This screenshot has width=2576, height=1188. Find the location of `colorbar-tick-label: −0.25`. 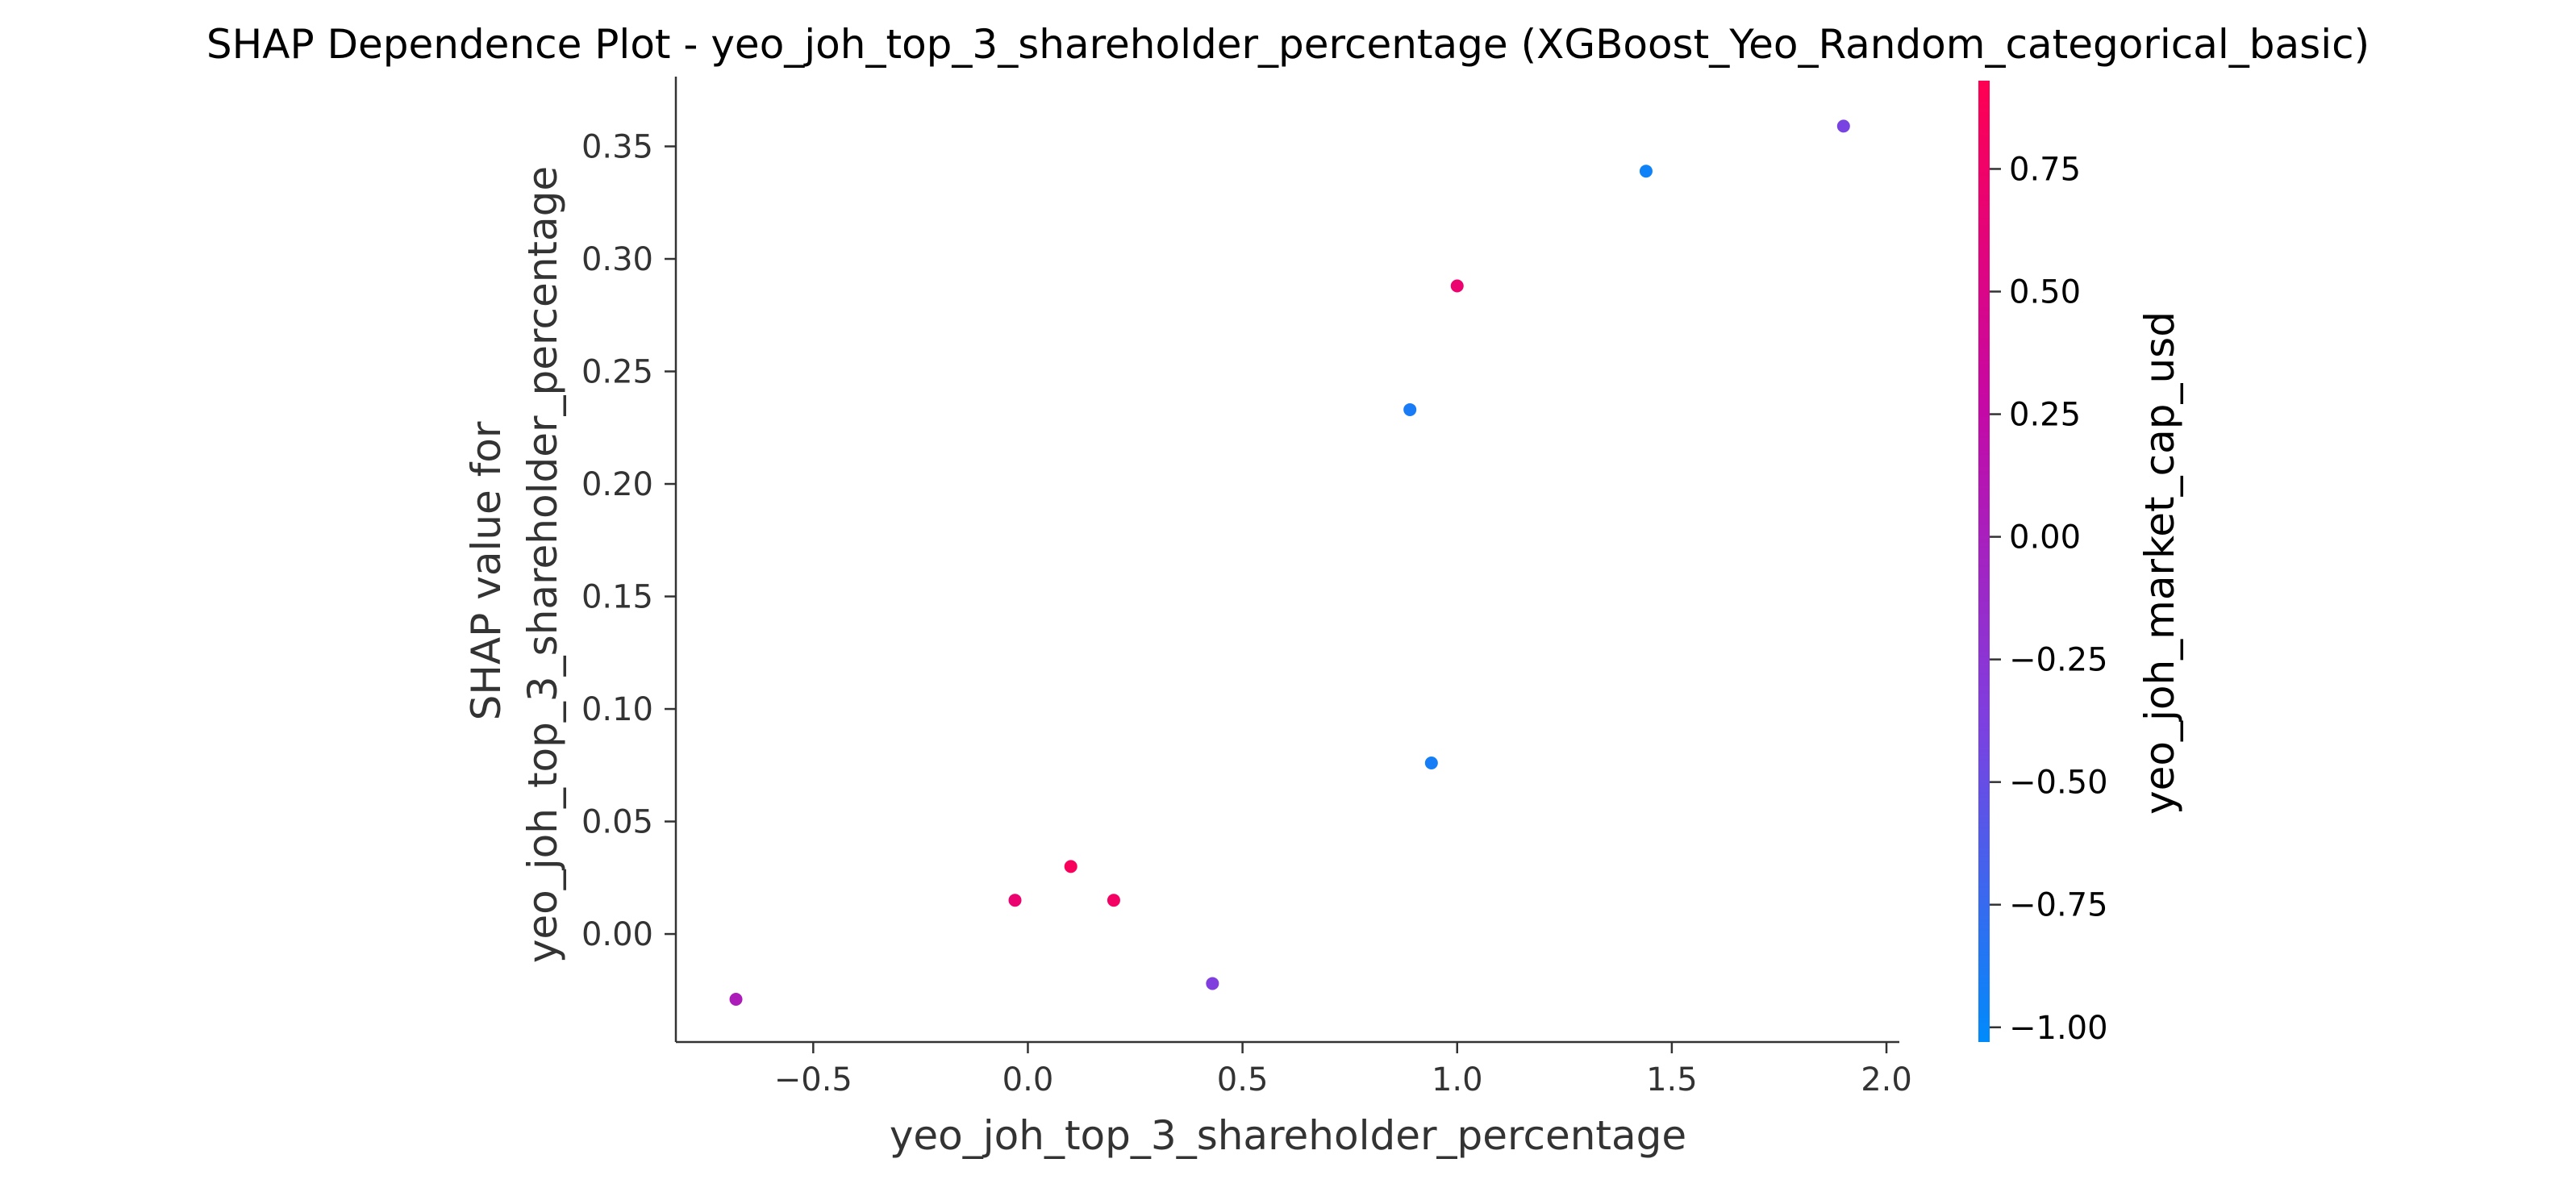

colorbar-tick-label: −0.25 is located at coordinates (2058, 660).